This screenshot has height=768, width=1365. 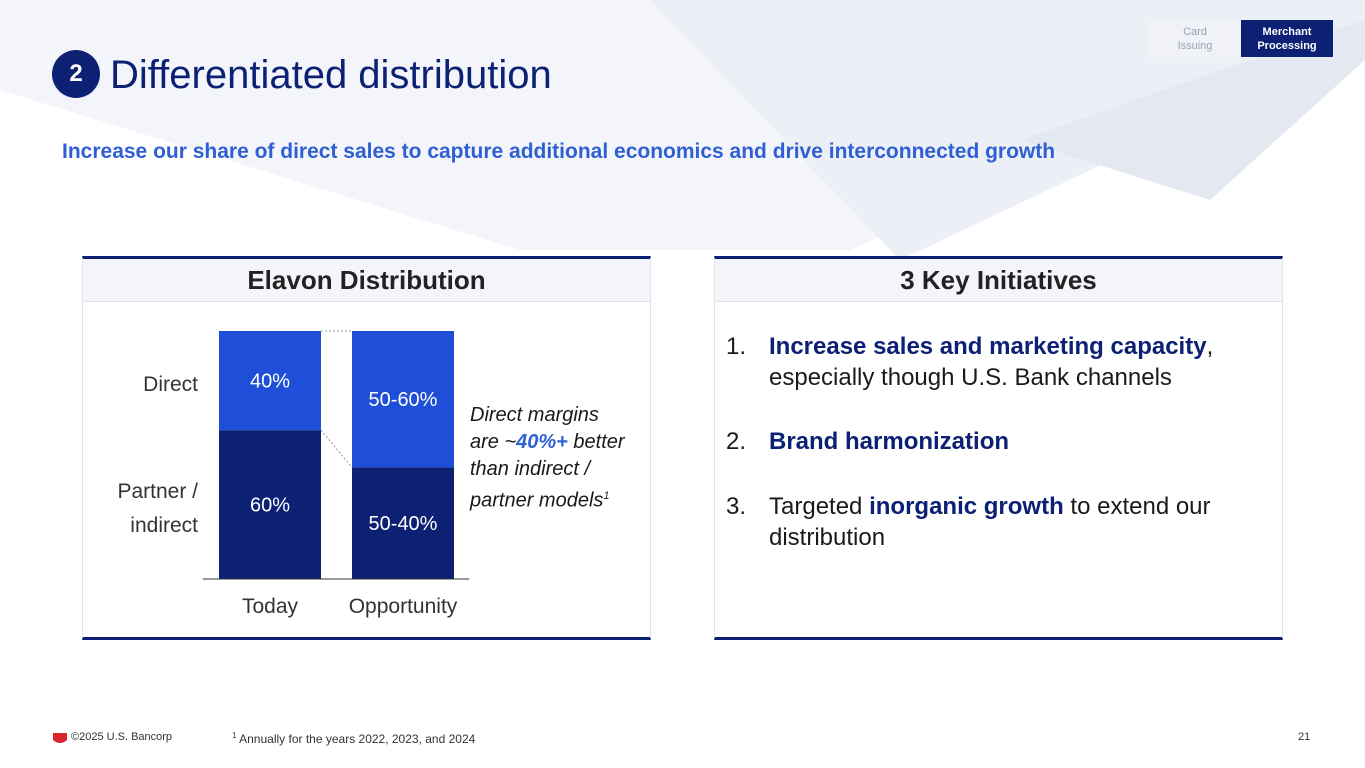 I want to click on note-line-1: Direct margins, so click(x=534, y=415).